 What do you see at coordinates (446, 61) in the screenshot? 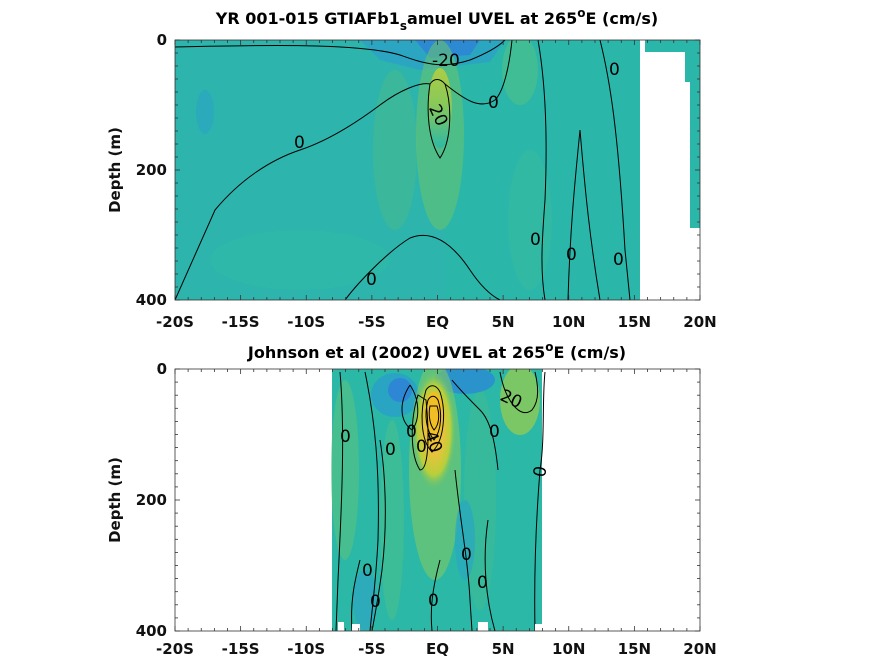
I see `top-contour-label: -20` at bounding box center [446, 61].